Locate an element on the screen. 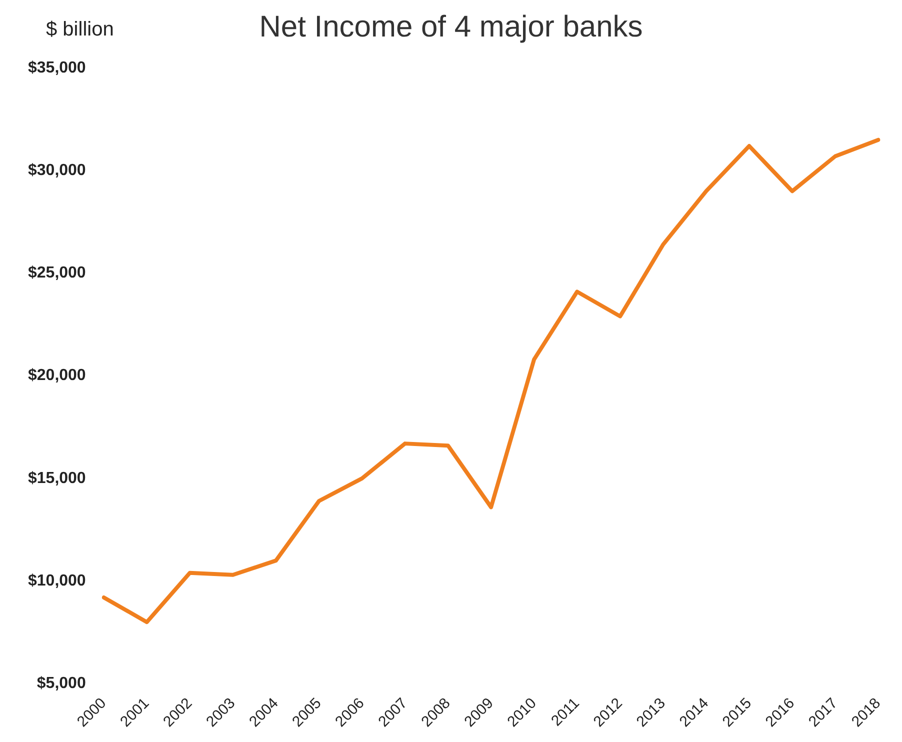 Image resolution: width=902 pixels, height=742 pixels. y-tick-label: $10,000 is located at coordinates (57, 581).